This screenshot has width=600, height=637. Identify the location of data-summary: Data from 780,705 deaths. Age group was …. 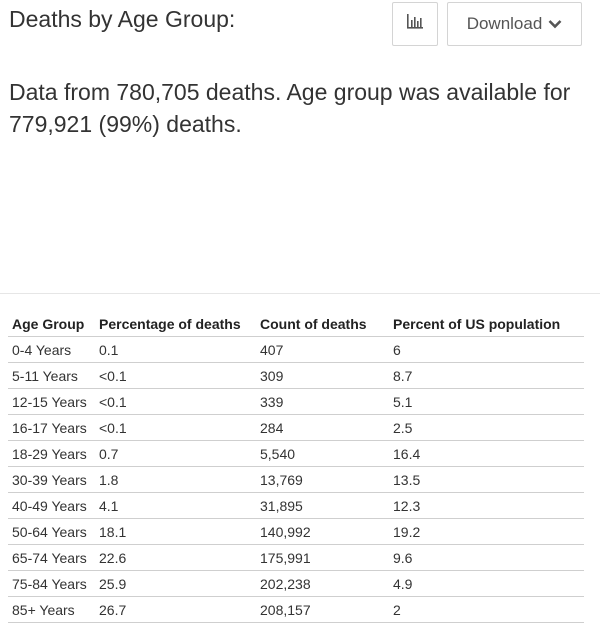
(290, 108).